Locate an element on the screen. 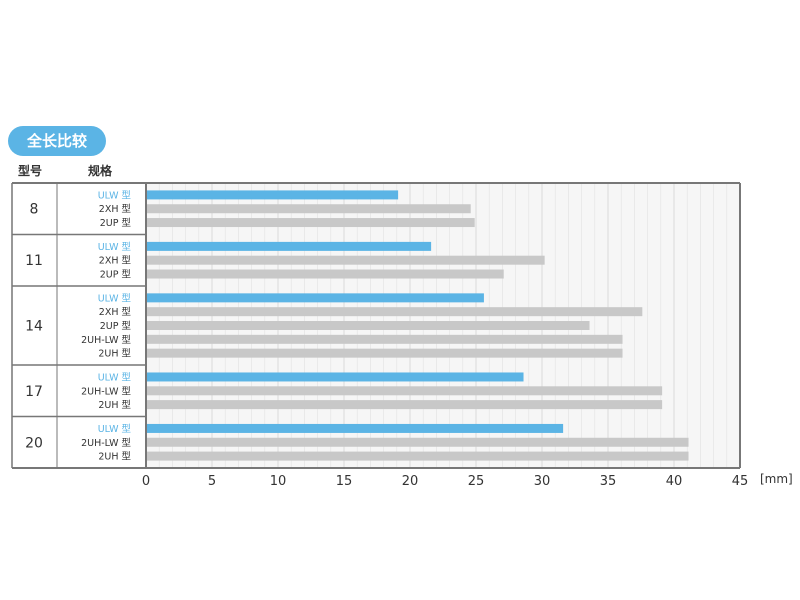 The width and height of the screenshot is (800, 600). model-label: 17 is located at coordinates (34, 392).